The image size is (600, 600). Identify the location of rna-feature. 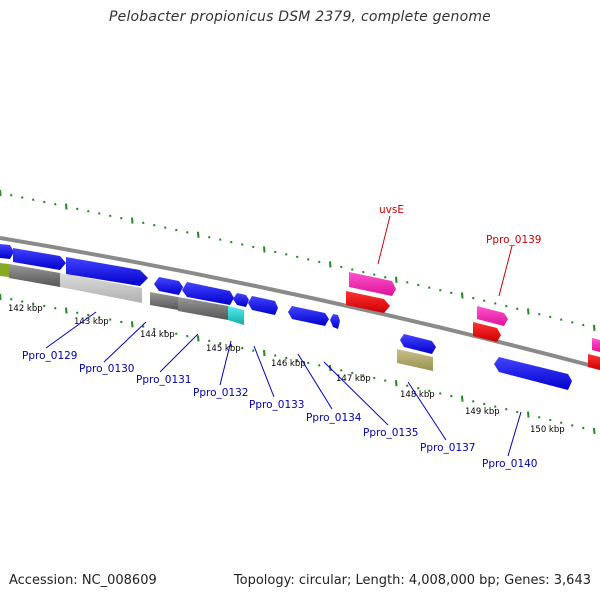
(34, 275).